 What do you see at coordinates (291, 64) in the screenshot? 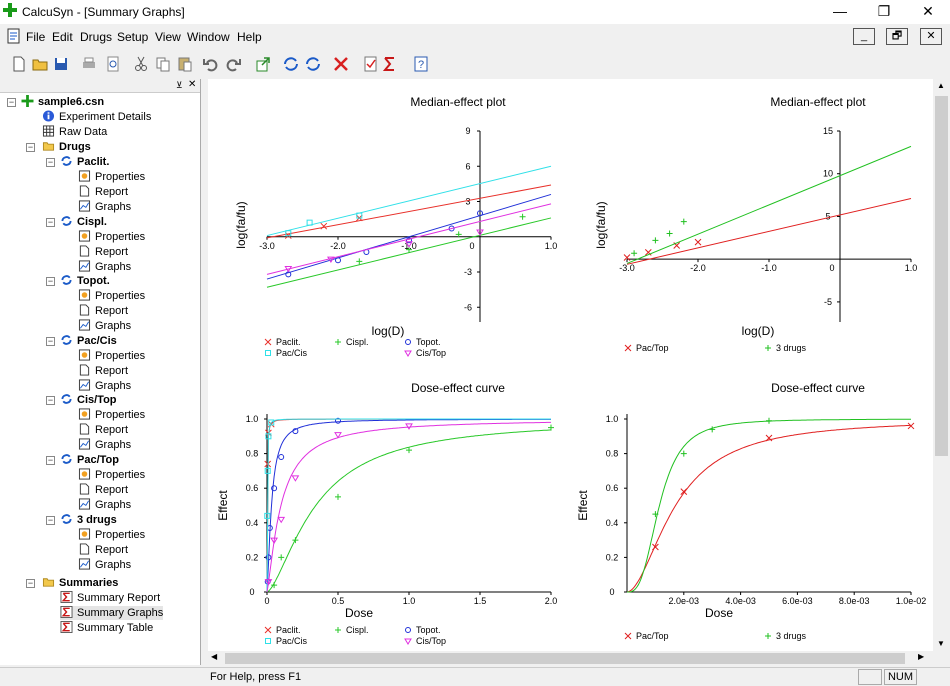
I see `refresh-up-icon` at bounding box center [291, 64].